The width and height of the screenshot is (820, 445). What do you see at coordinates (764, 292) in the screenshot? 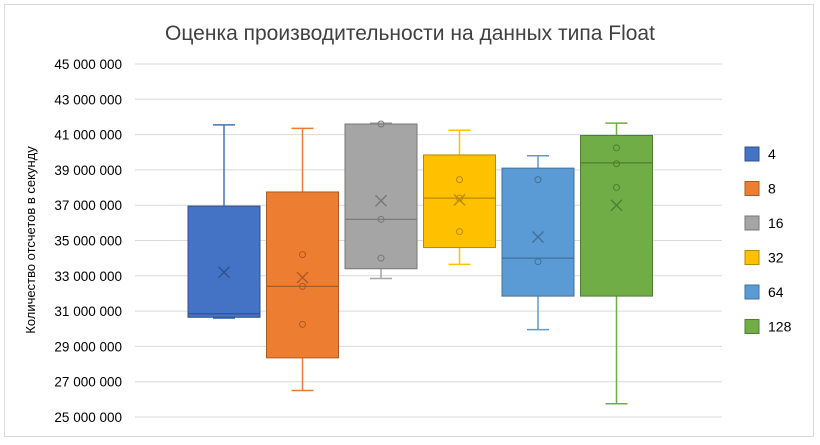
I see `legend-item-64: 64` at bounding box center [764, 292].